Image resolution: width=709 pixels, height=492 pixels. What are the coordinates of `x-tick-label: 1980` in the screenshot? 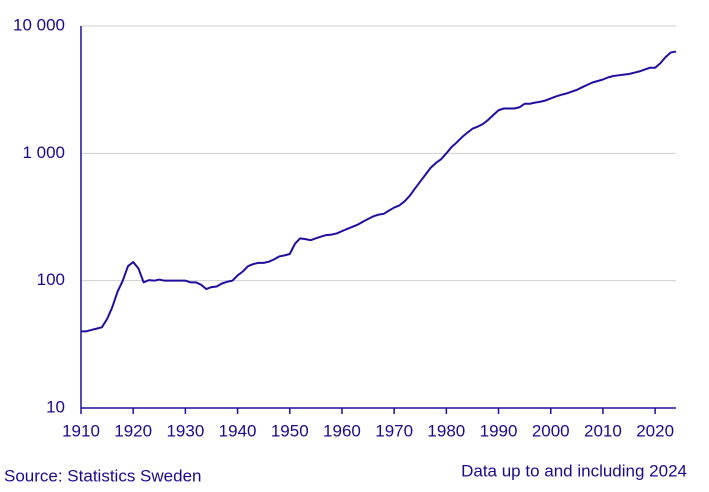 It's located at (446, 430).